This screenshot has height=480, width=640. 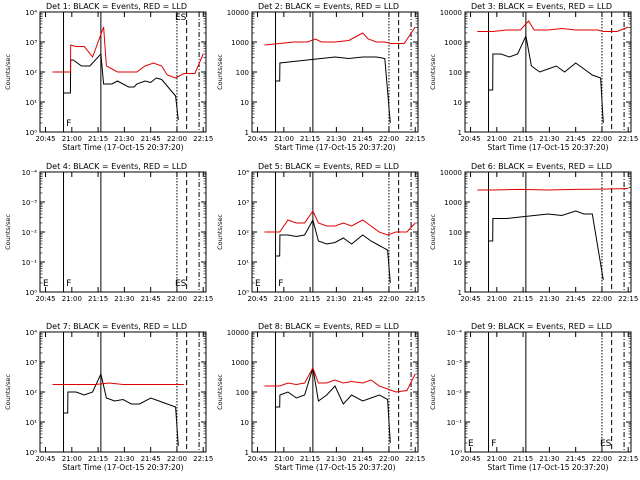 What do you see at coordinates (116, 166) in the screenshot?
I see `chart-title: Det 4: BLACK = Events, RED = LLD` at bounding box center [116, 166].